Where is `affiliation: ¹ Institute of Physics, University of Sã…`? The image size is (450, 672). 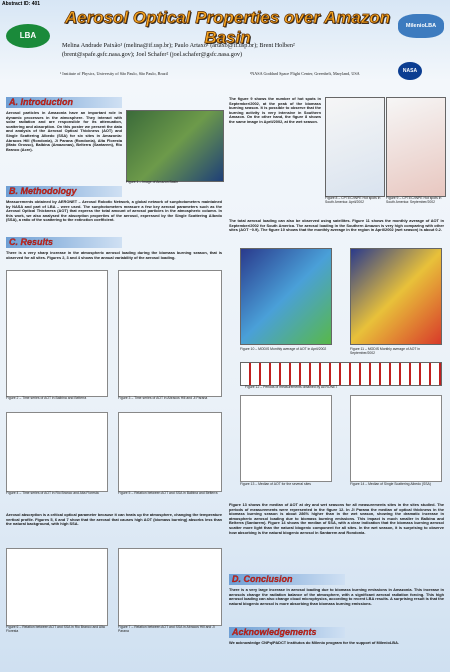
affiliation: ¹ Institute of Physics, University of Sã… is located at coordinates (114, 73).